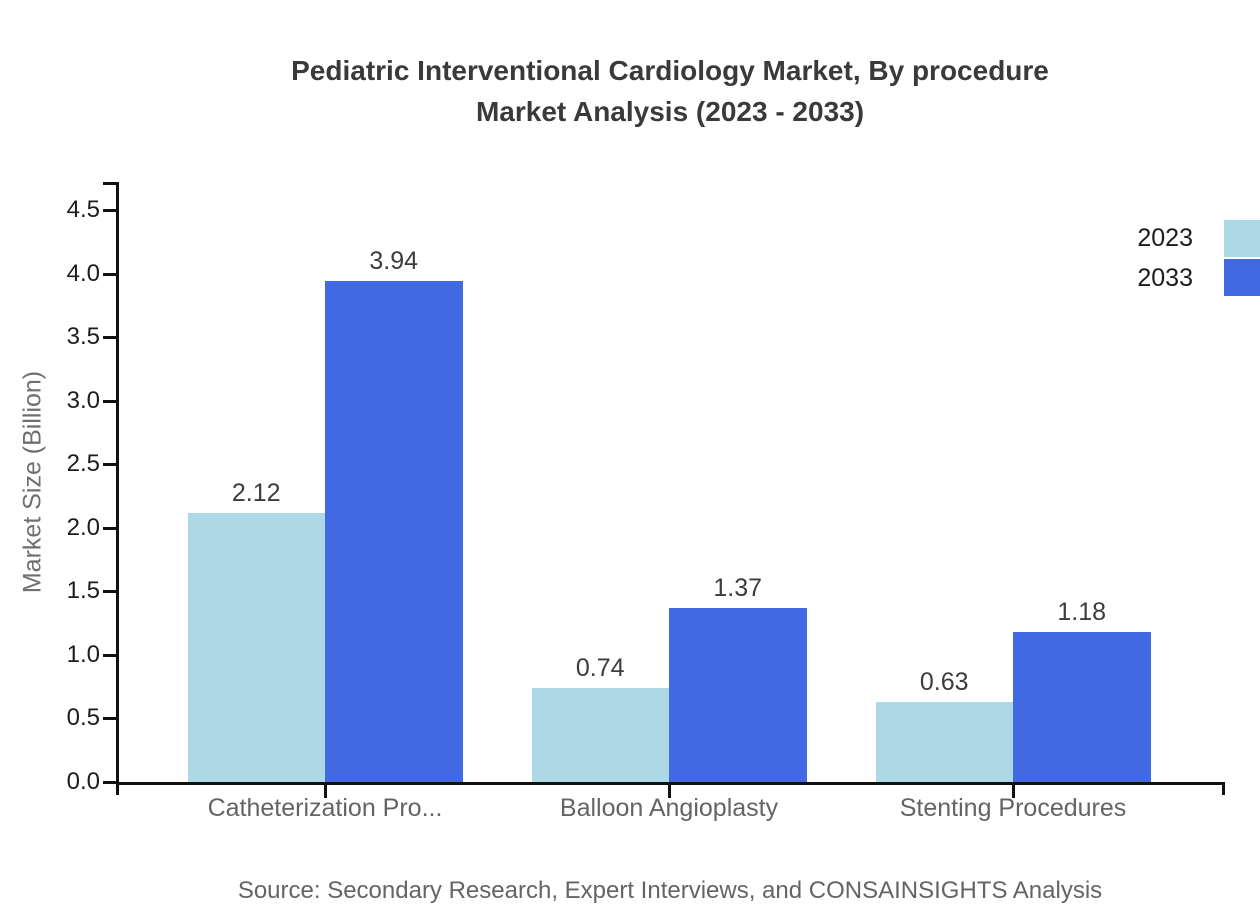 The image size is (1260, 920). Describe the element at coordinates (669, 808) in the screenshot. I see `x-category-label: Balloon Angioplasty` at that location.